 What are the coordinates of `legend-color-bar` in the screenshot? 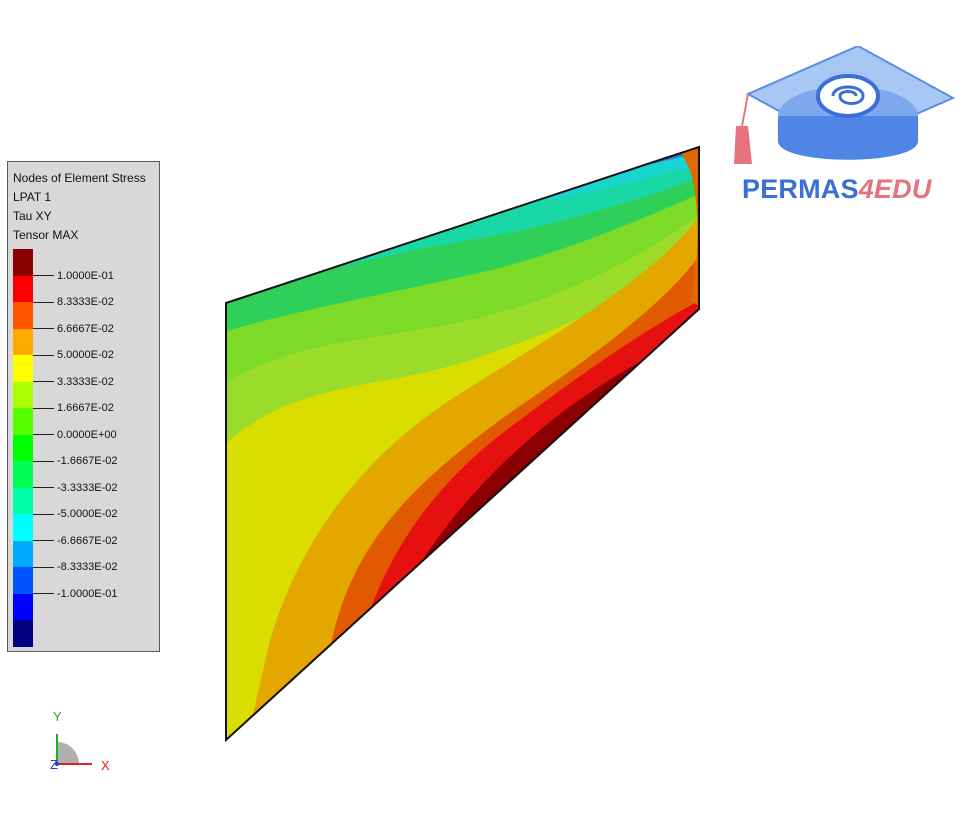 It's located at (23, 448).